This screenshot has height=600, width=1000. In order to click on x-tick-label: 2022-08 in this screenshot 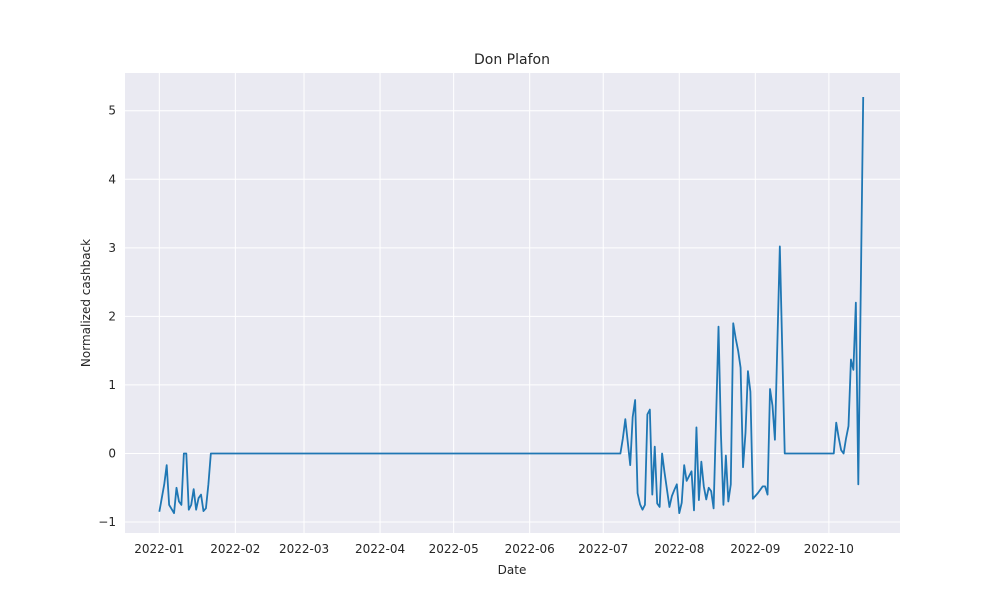, I will do `click(679, 549)`.